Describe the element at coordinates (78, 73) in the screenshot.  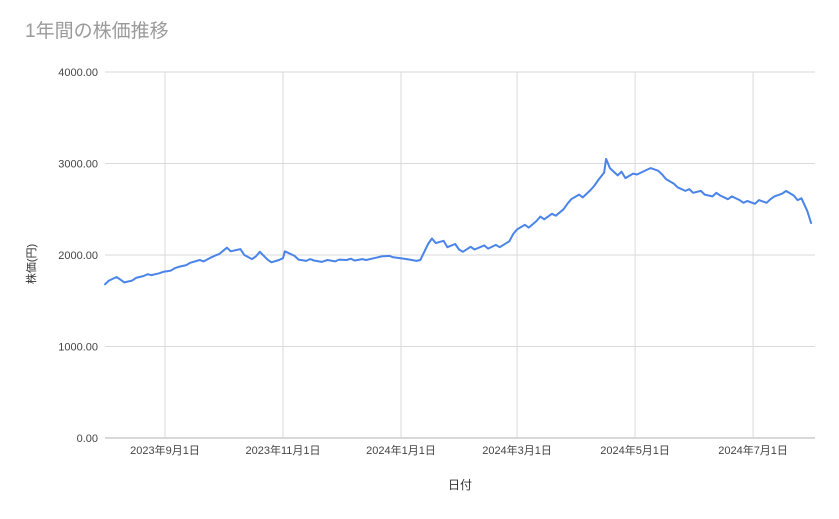
I see `y-tick-label: 4000.00` at that location.